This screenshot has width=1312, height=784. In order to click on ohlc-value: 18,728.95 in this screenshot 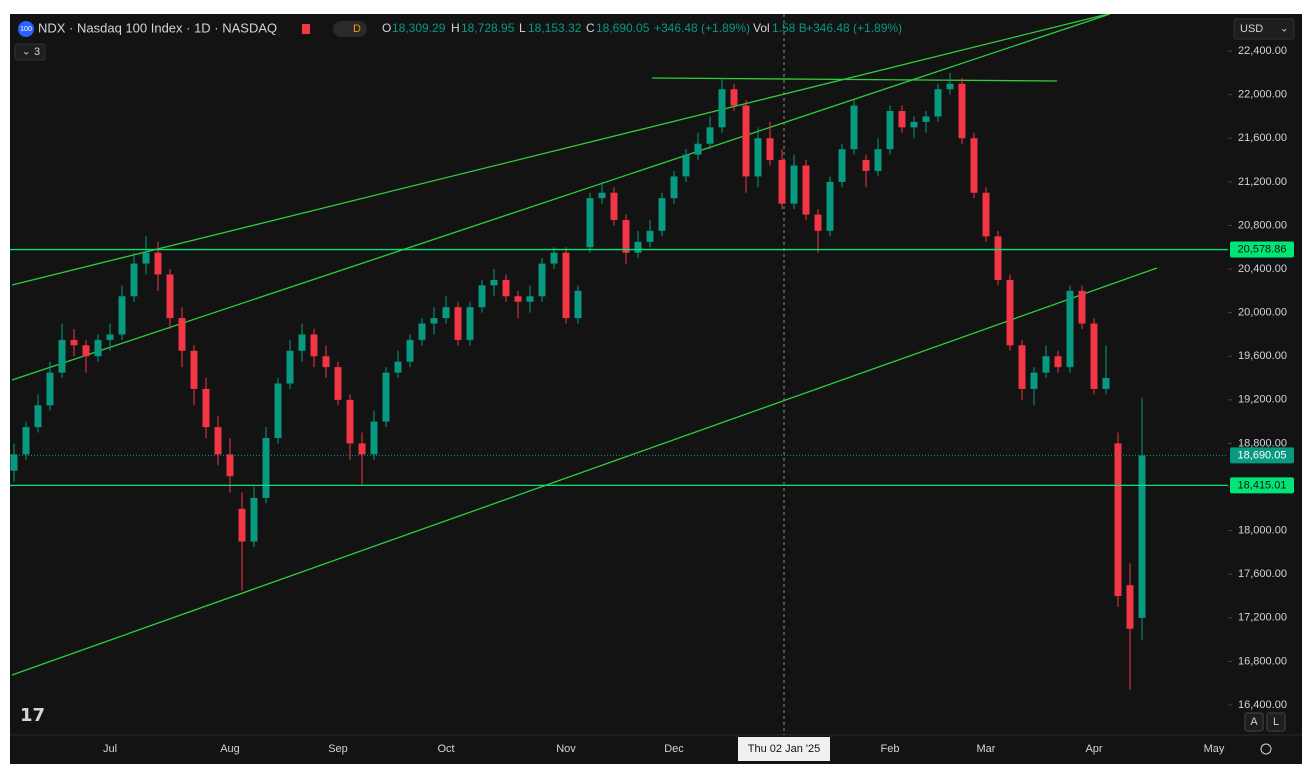, I will do `click(488, 28)`.